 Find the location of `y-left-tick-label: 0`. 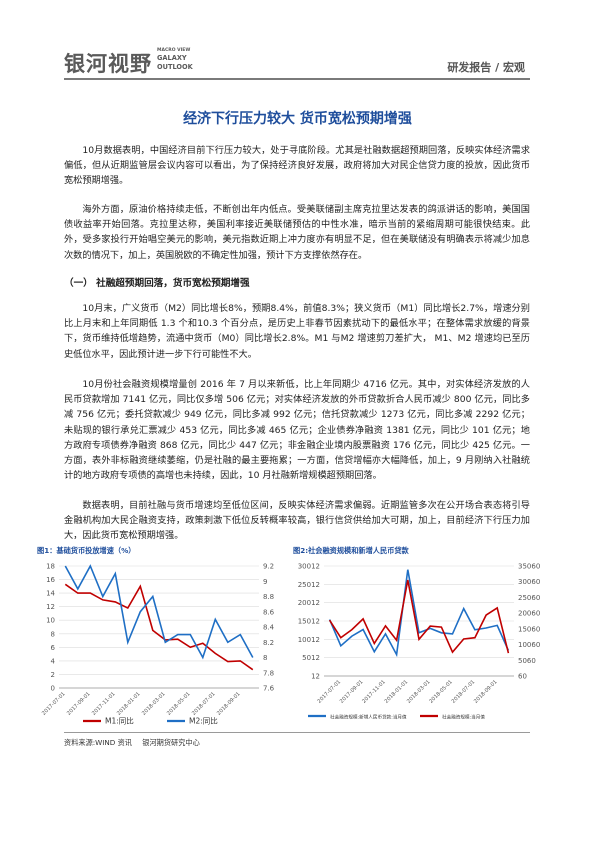

y-left-tick-label: 0 is located at coordinates (53, 689).